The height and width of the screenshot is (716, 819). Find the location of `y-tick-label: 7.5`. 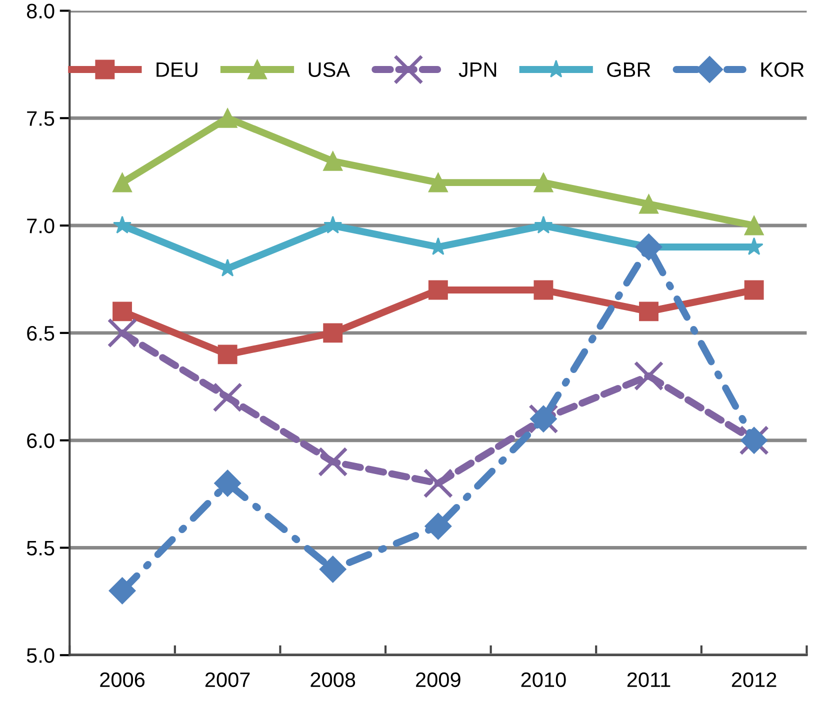

y-tick-label: 7.5 is located at coordinates (40, 118).